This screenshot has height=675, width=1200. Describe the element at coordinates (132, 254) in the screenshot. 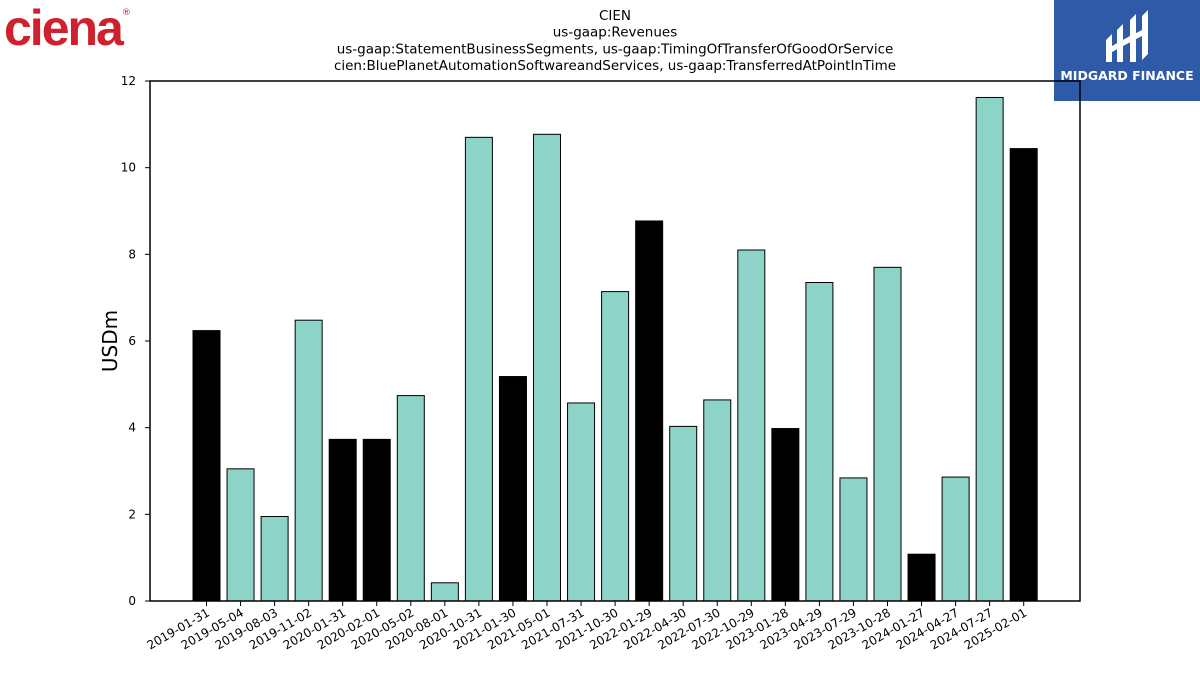

I see `y-tick-label: 8` at that location.